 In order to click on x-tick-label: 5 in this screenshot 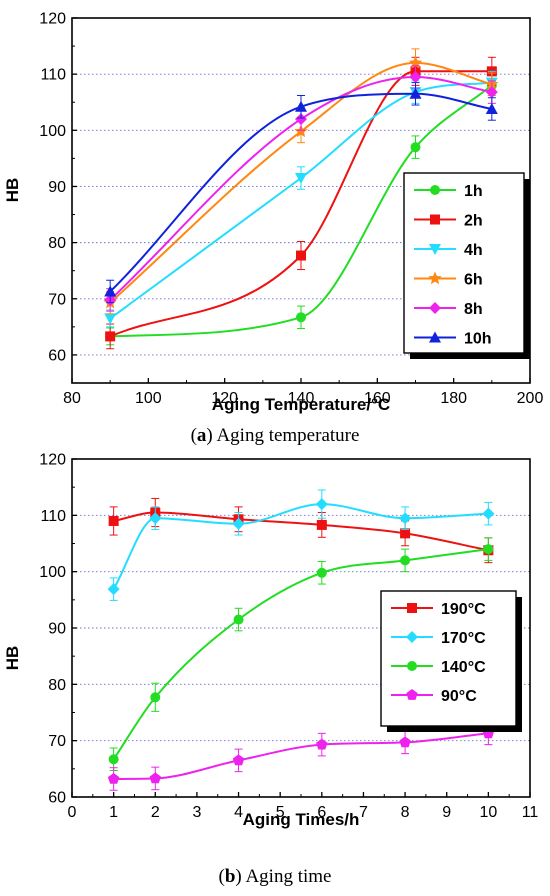, I will do `click(280, 812)`.